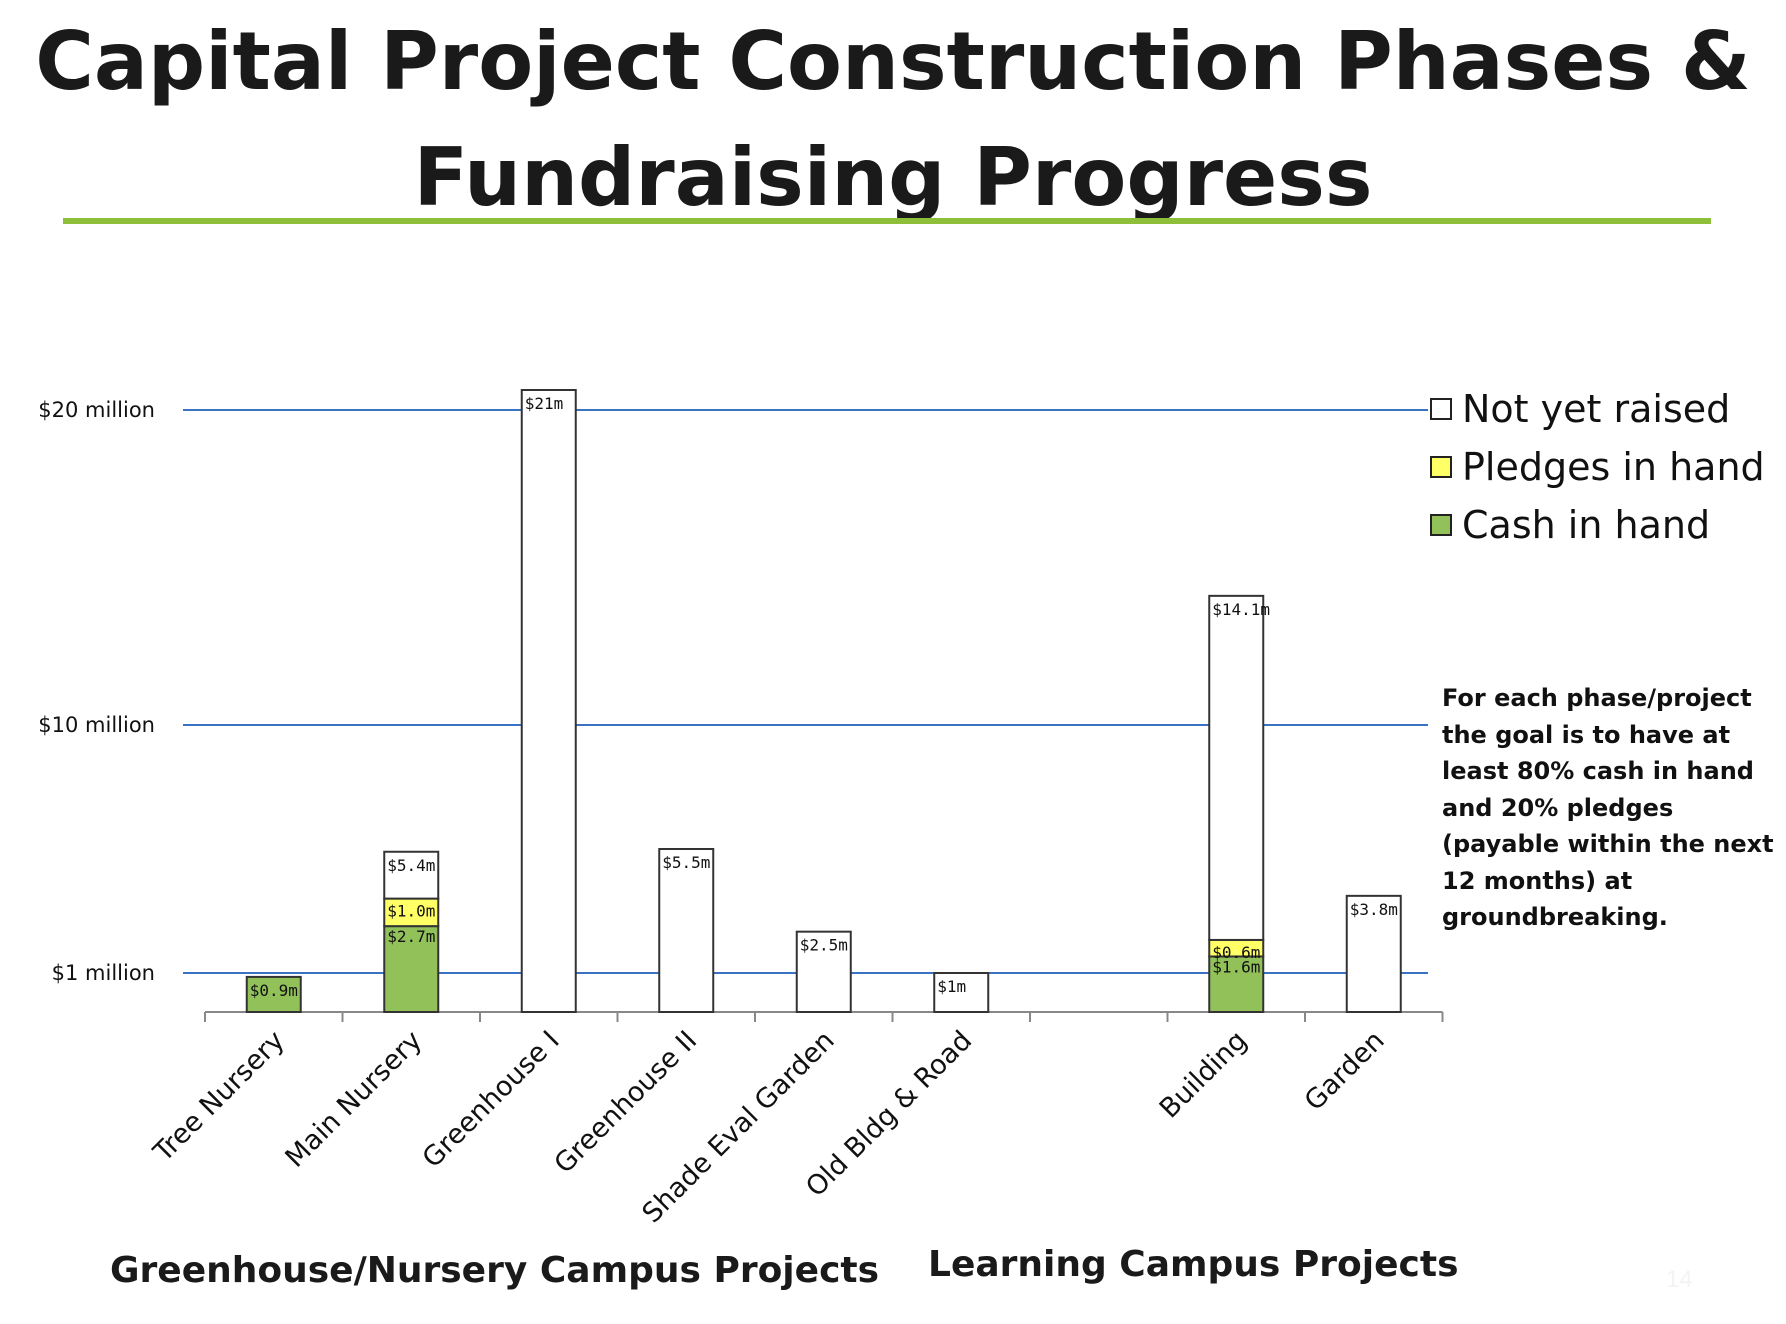  What do you see at coordinates (1345, 1071) in the screenshot?
I see `category-label: Garden` at bounding box center [1345, 1071].